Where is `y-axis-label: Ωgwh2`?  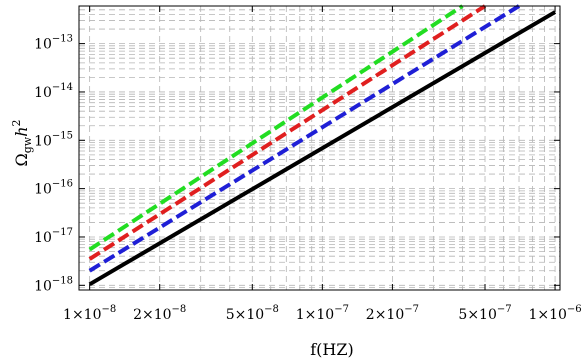 y-axis-label: Ωgwh2 is located at coordinates (22, 142).